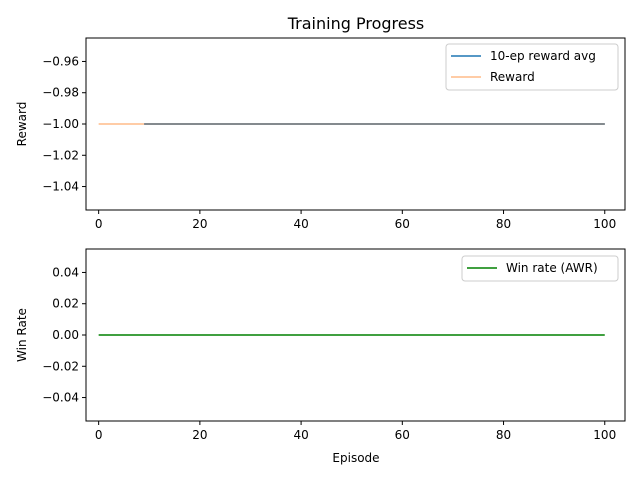 The width and height of the screenshot is (640, 480). Describe the element at coordinates (355, 220) in the screenshot. I see `reward-x-ticks: 0 20 40 60 80 100` at that location.